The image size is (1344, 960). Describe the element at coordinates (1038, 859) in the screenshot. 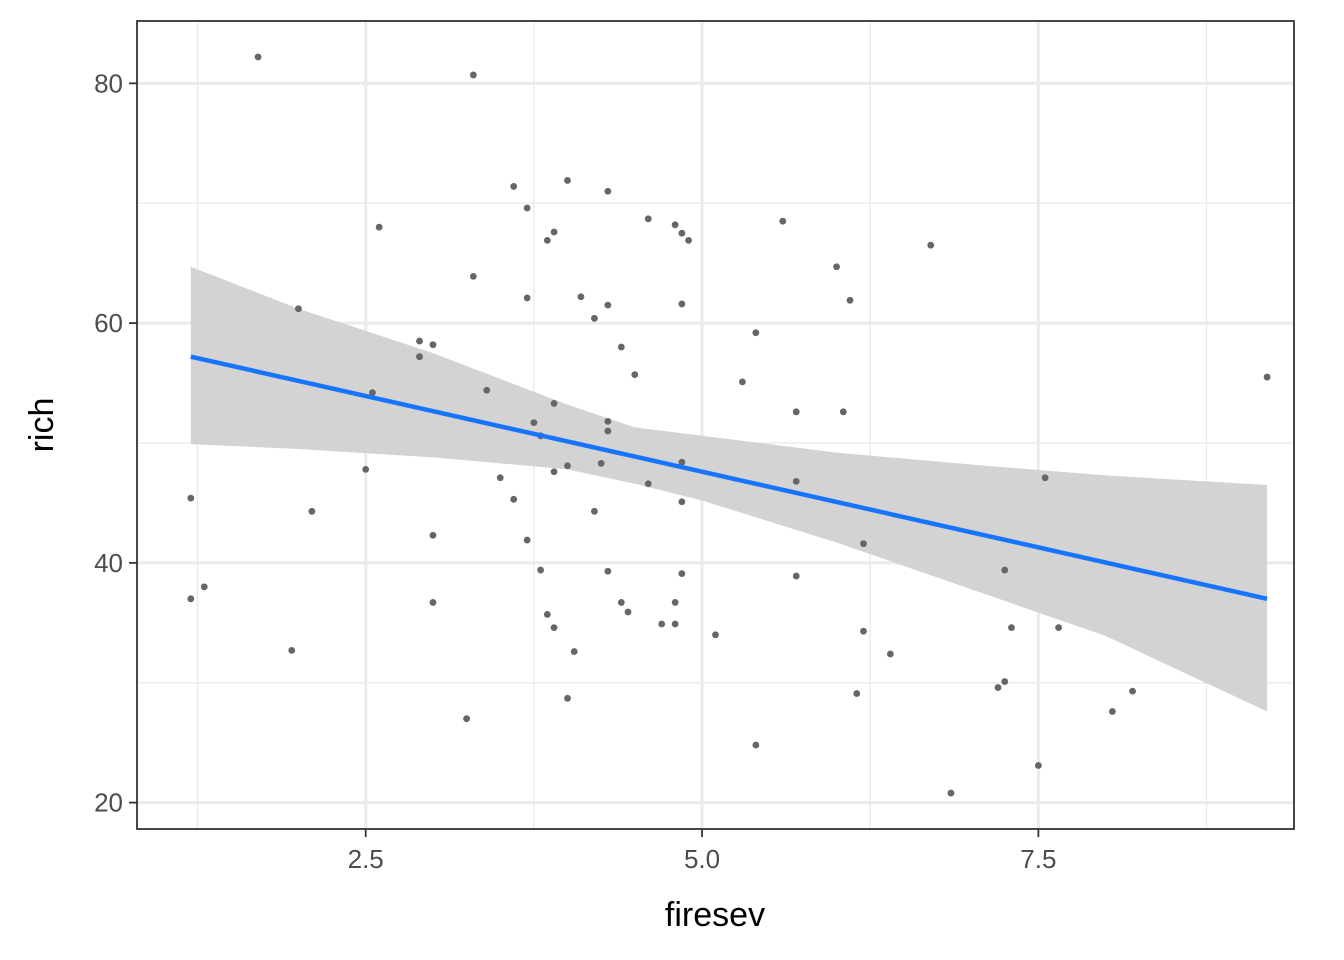

I see `x-tick-label: 7.5` at that location.